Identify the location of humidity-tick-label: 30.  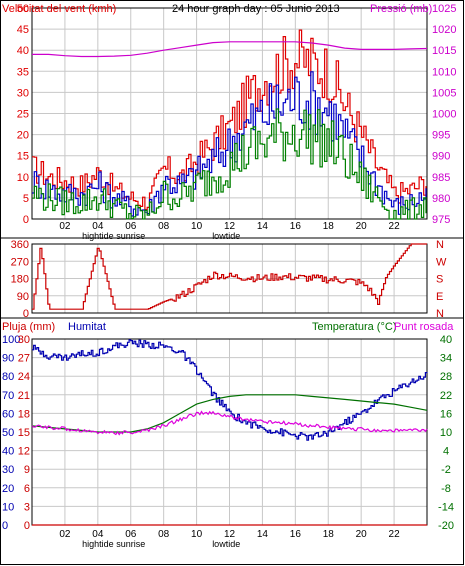
(8, 470).